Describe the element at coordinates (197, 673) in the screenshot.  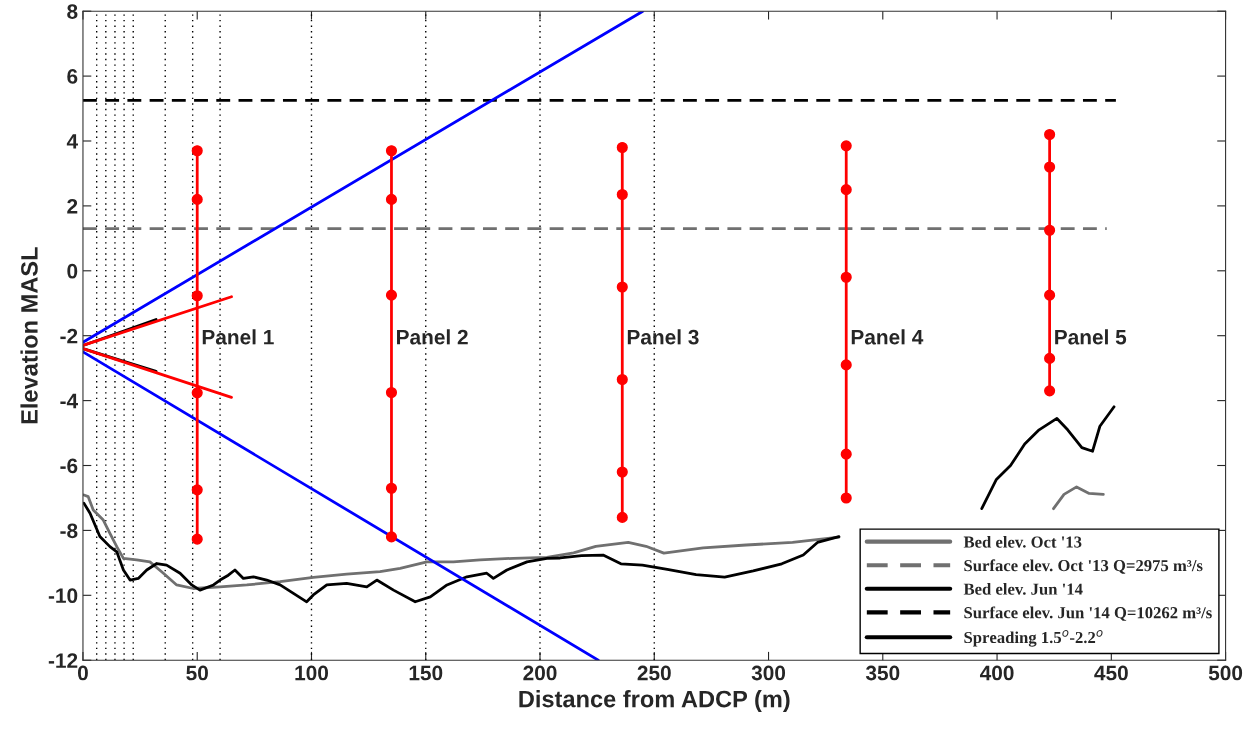
I see `x-tick-label: 50` at that location.